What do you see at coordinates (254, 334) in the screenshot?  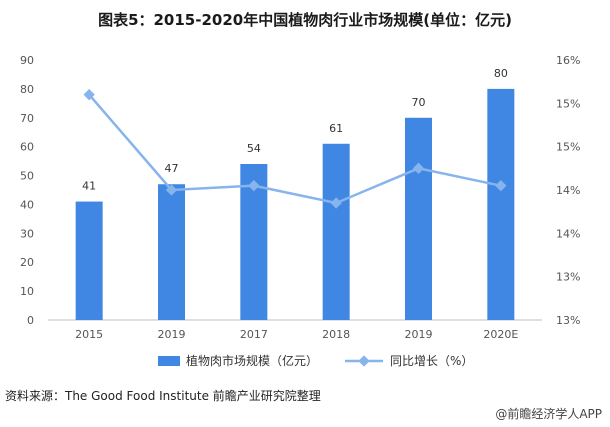 I see `x-tick-label: 2017` at bounding box center [254, 334].